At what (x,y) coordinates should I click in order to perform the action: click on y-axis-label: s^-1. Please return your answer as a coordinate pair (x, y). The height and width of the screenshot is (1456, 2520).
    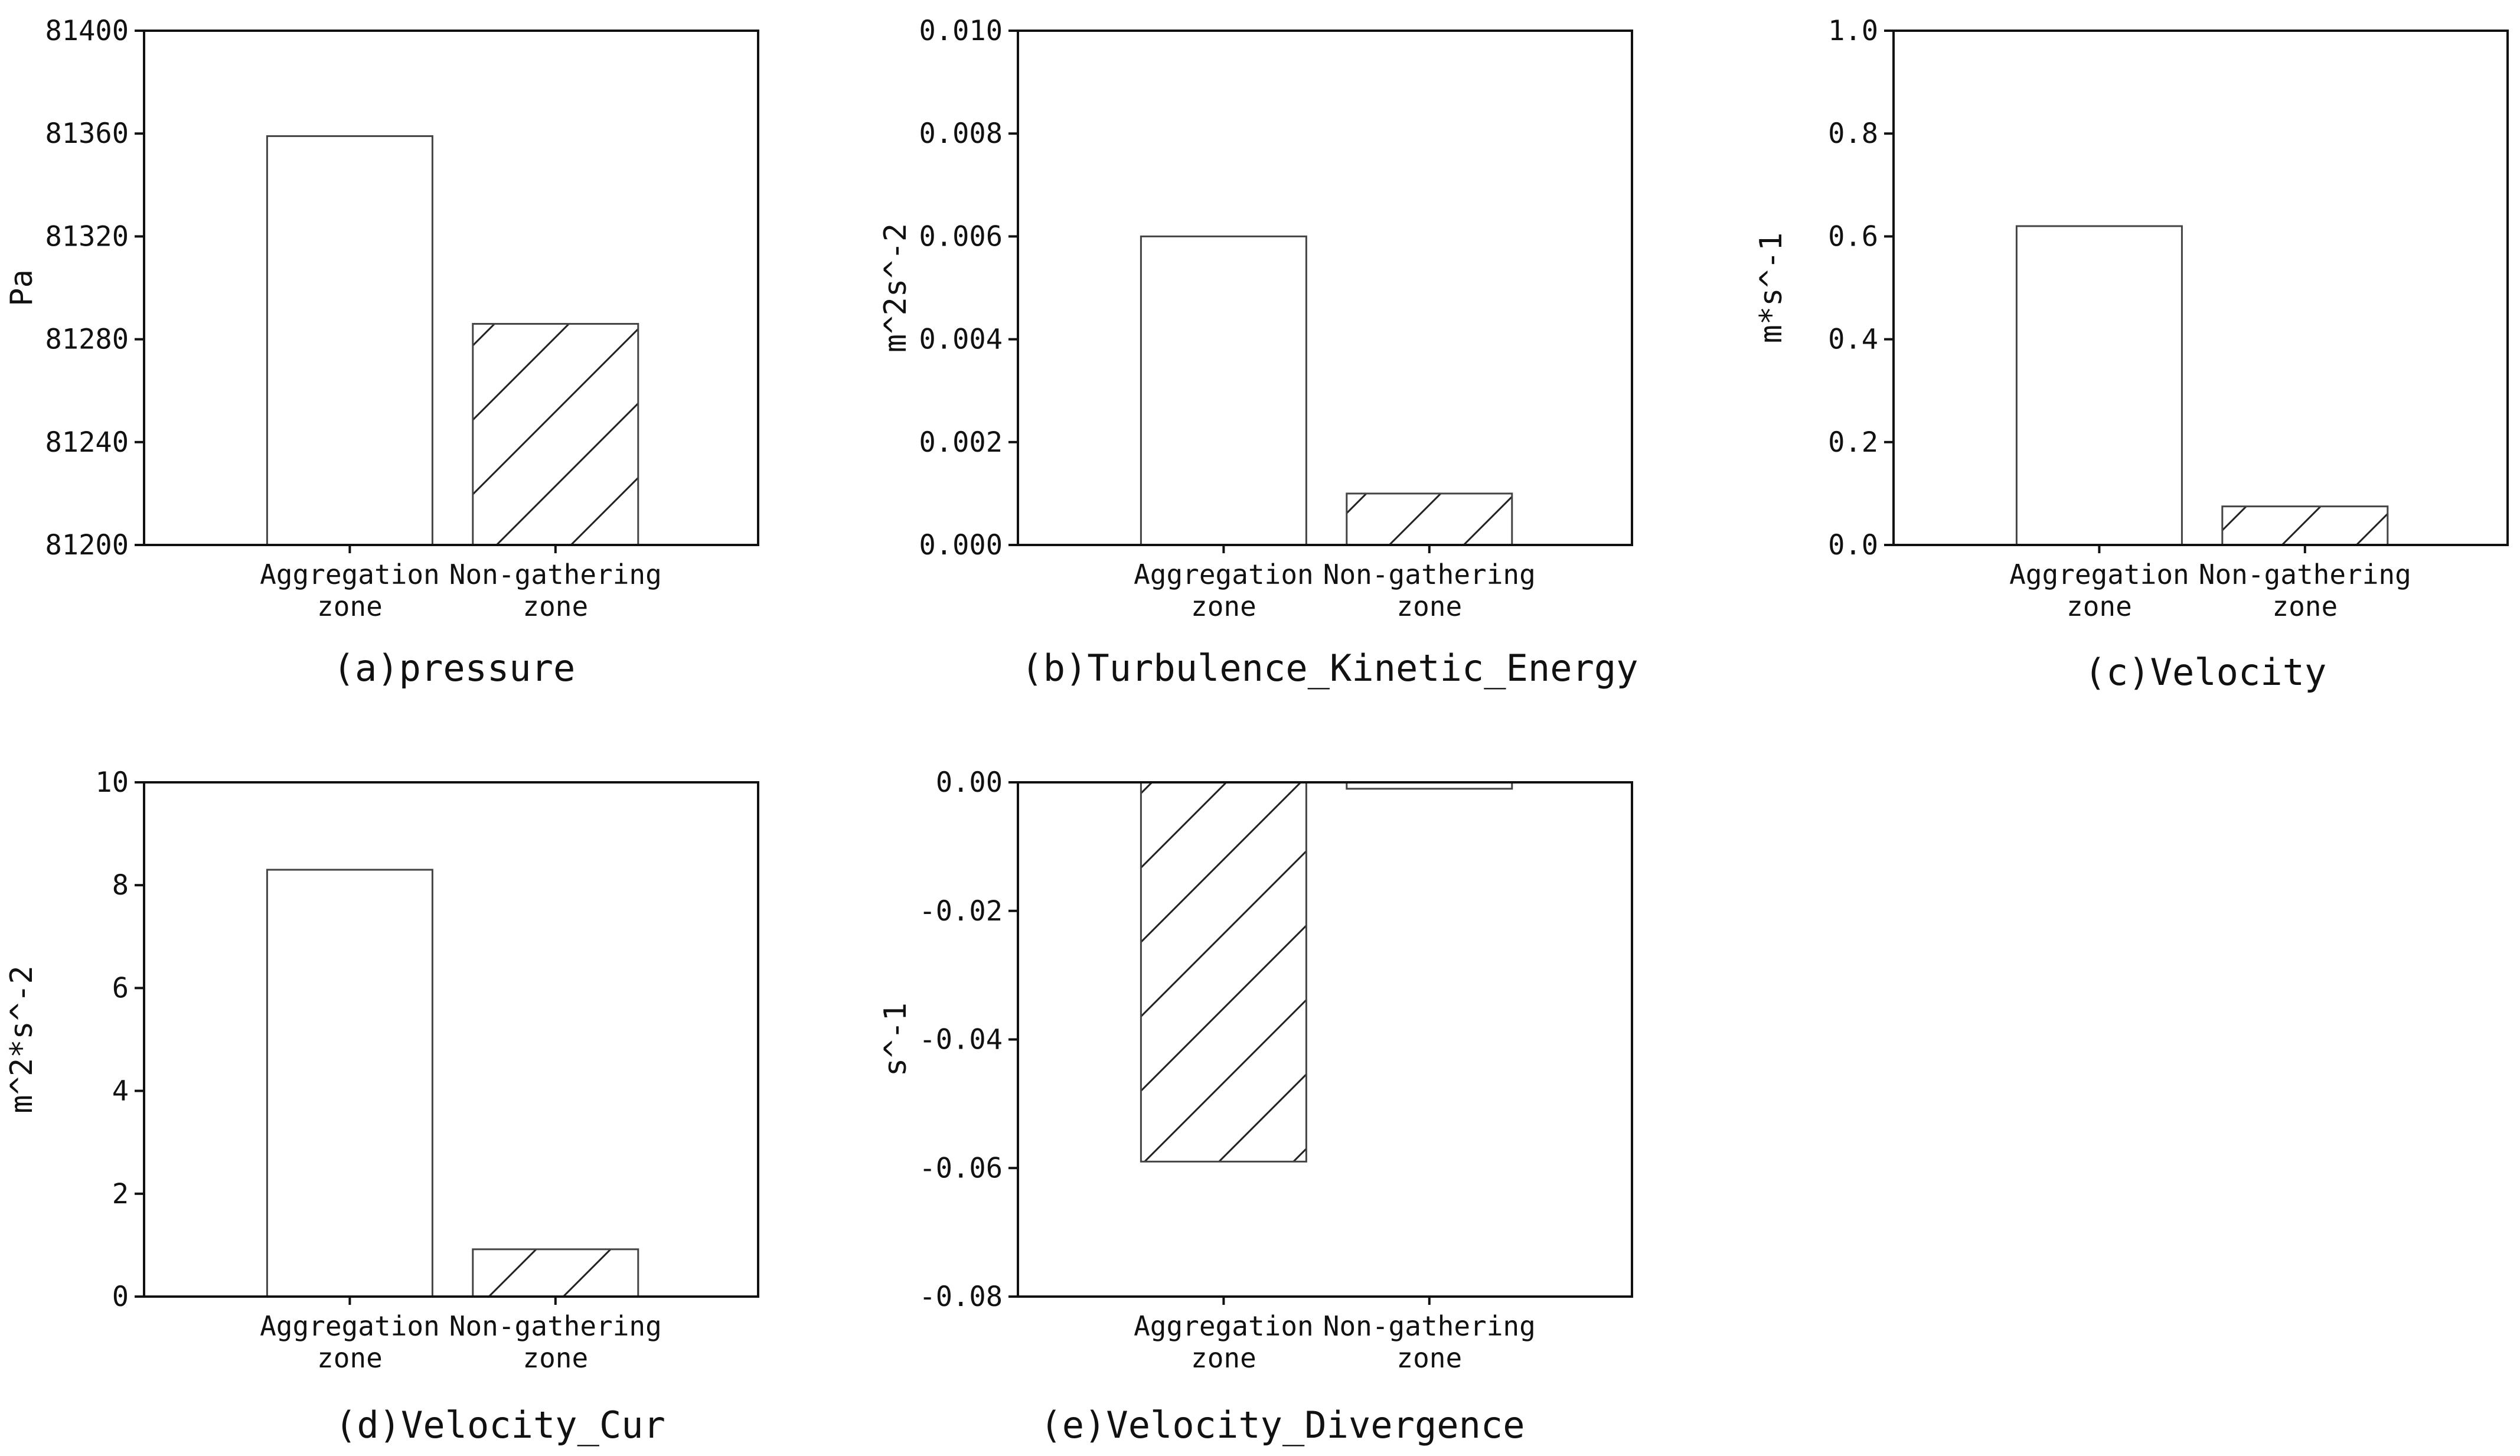
    Looking at the image, I should click on (895, 1039).